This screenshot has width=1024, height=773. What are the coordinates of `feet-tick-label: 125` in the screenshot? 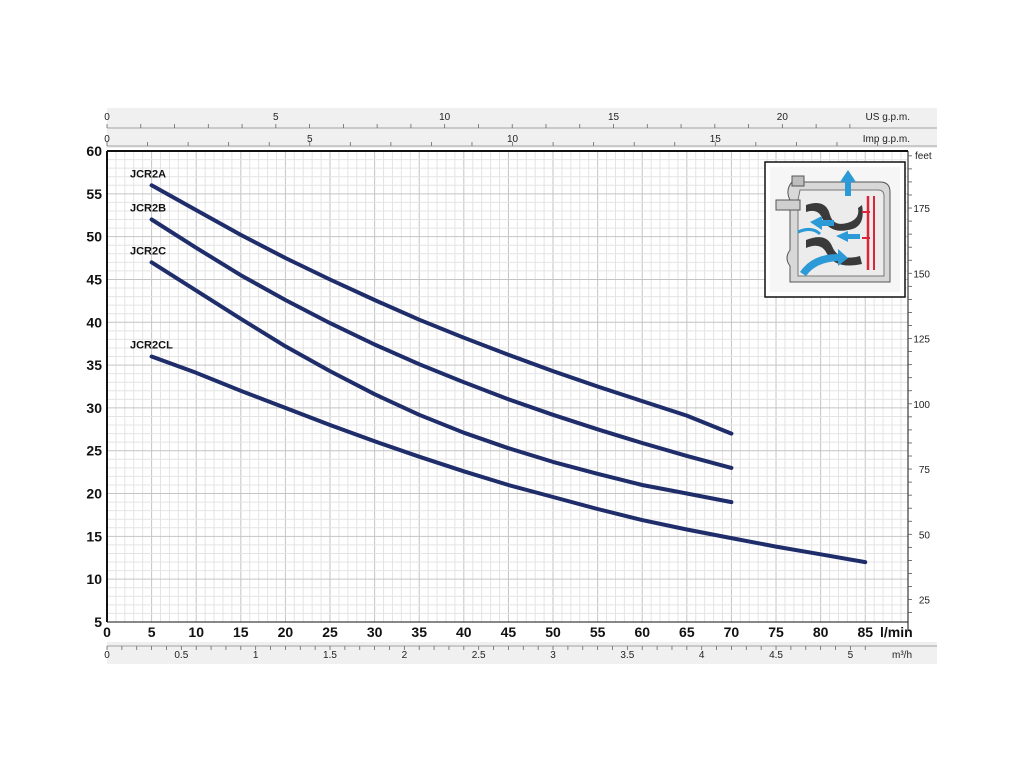 It's located at (921, 340).